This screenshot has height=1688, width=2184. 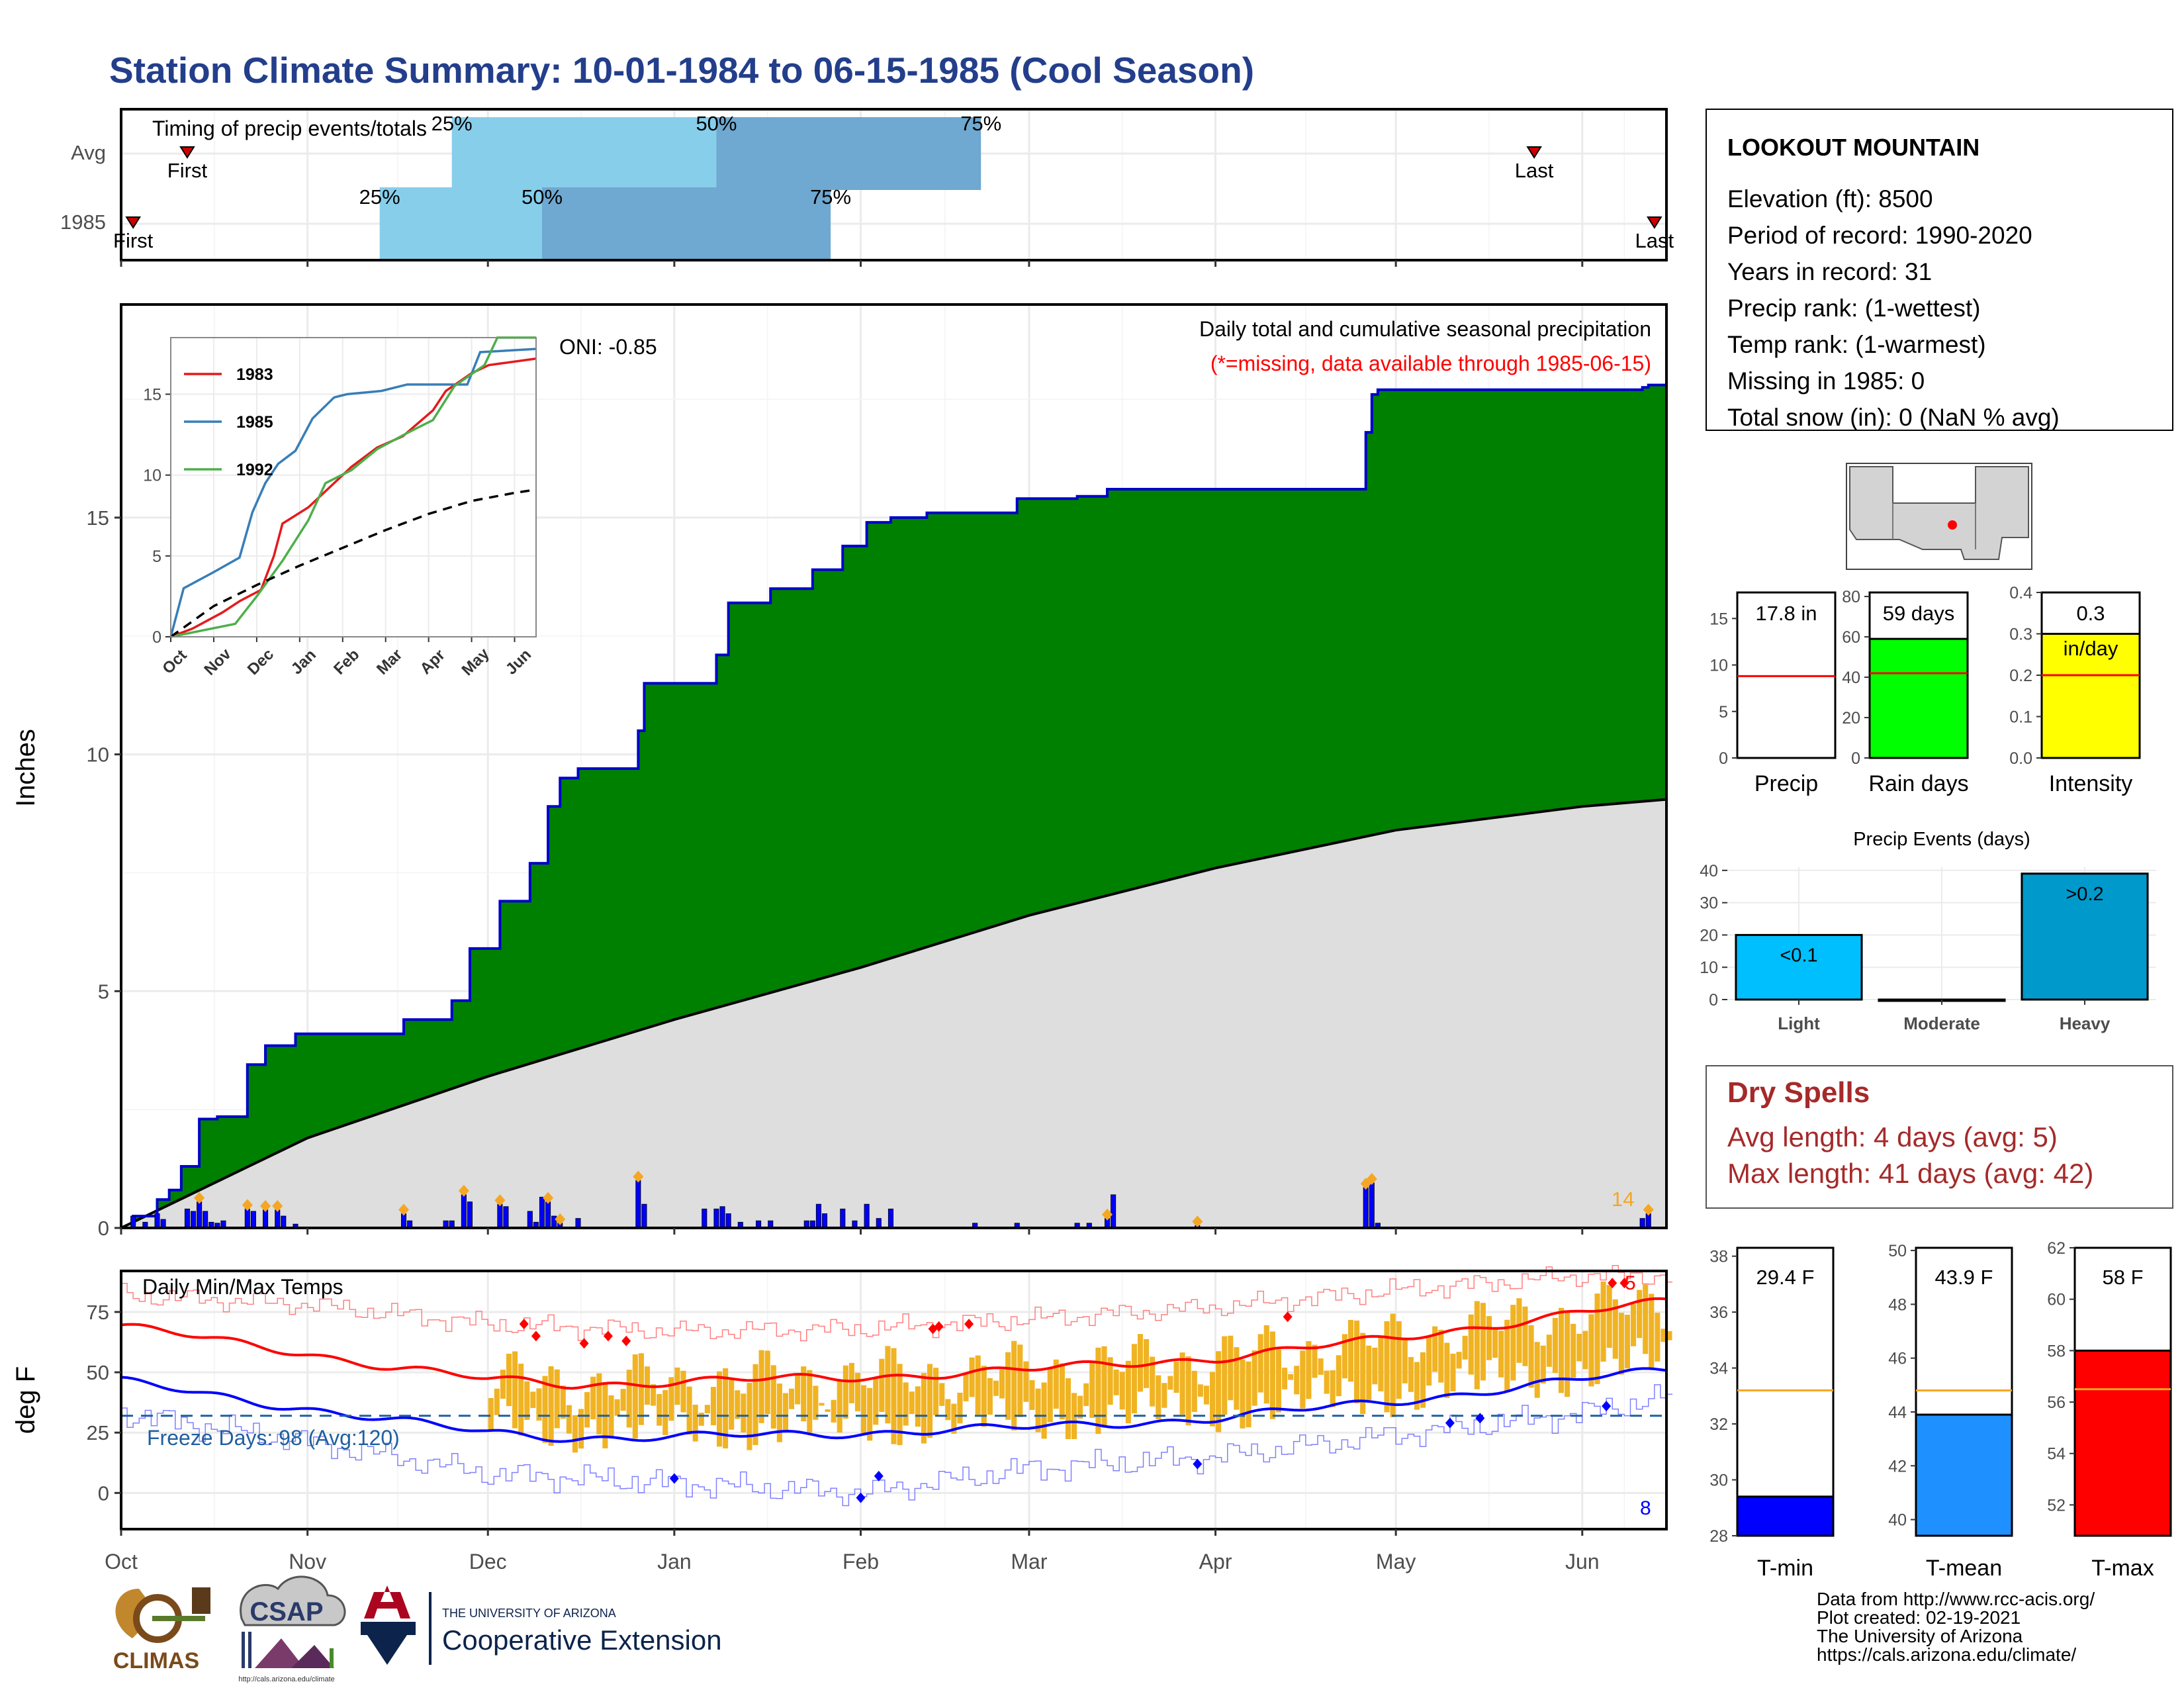 What do you see at coordinates (2085, 1023) in the screenshot?
I see `events-x-label: Heavy` at bounding box center [2085, 1023].